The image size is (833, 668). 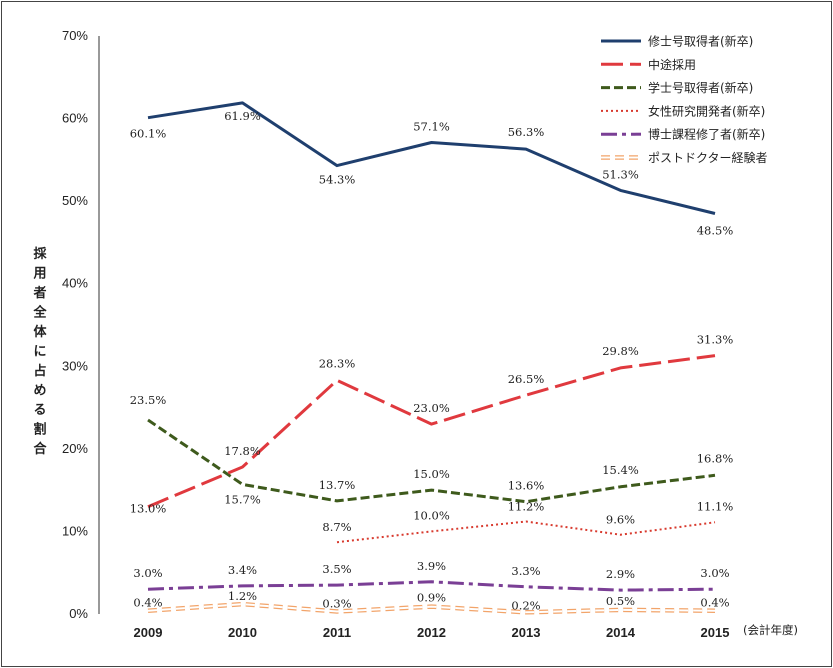 I want to click on data-label: 2.9%, so click(x=620, y=574).